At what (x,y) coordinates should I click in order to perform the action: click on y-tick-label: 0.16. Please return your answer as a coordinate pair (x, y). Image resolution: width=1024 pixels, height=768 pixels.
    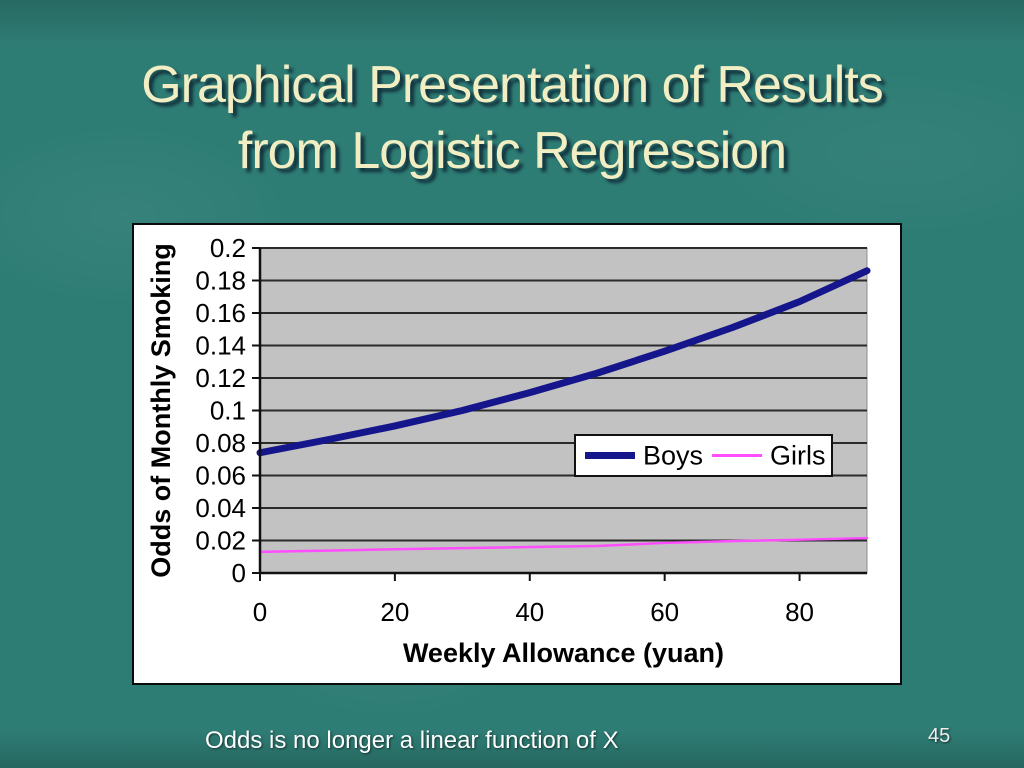
    Looking at the image, I should click on (220, 313).